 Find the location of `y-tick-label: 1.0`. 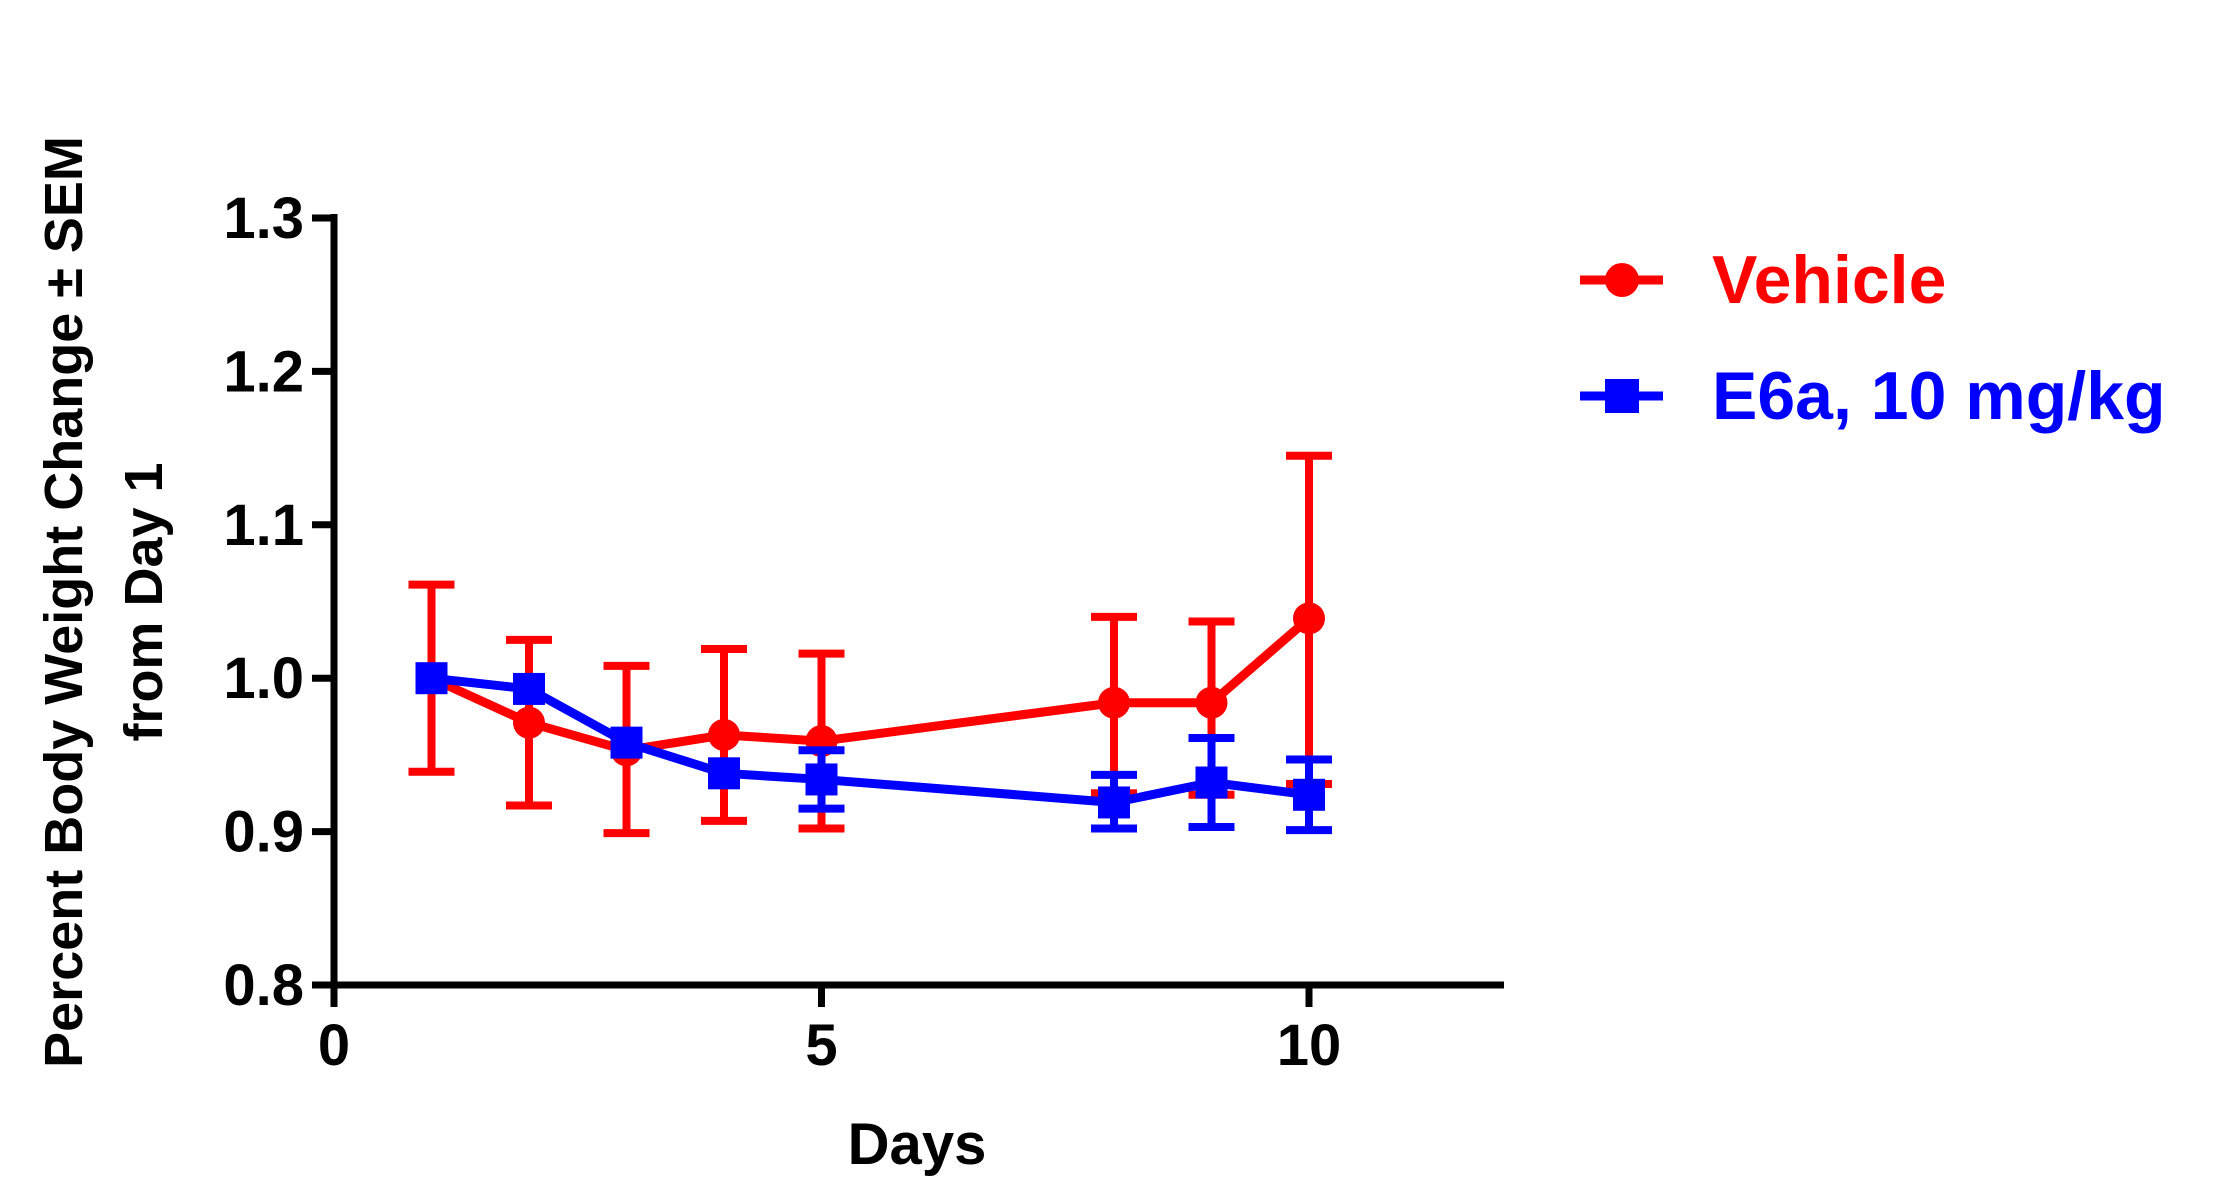

y-tick-label: 1.0 is located at coordinates (263, 678).